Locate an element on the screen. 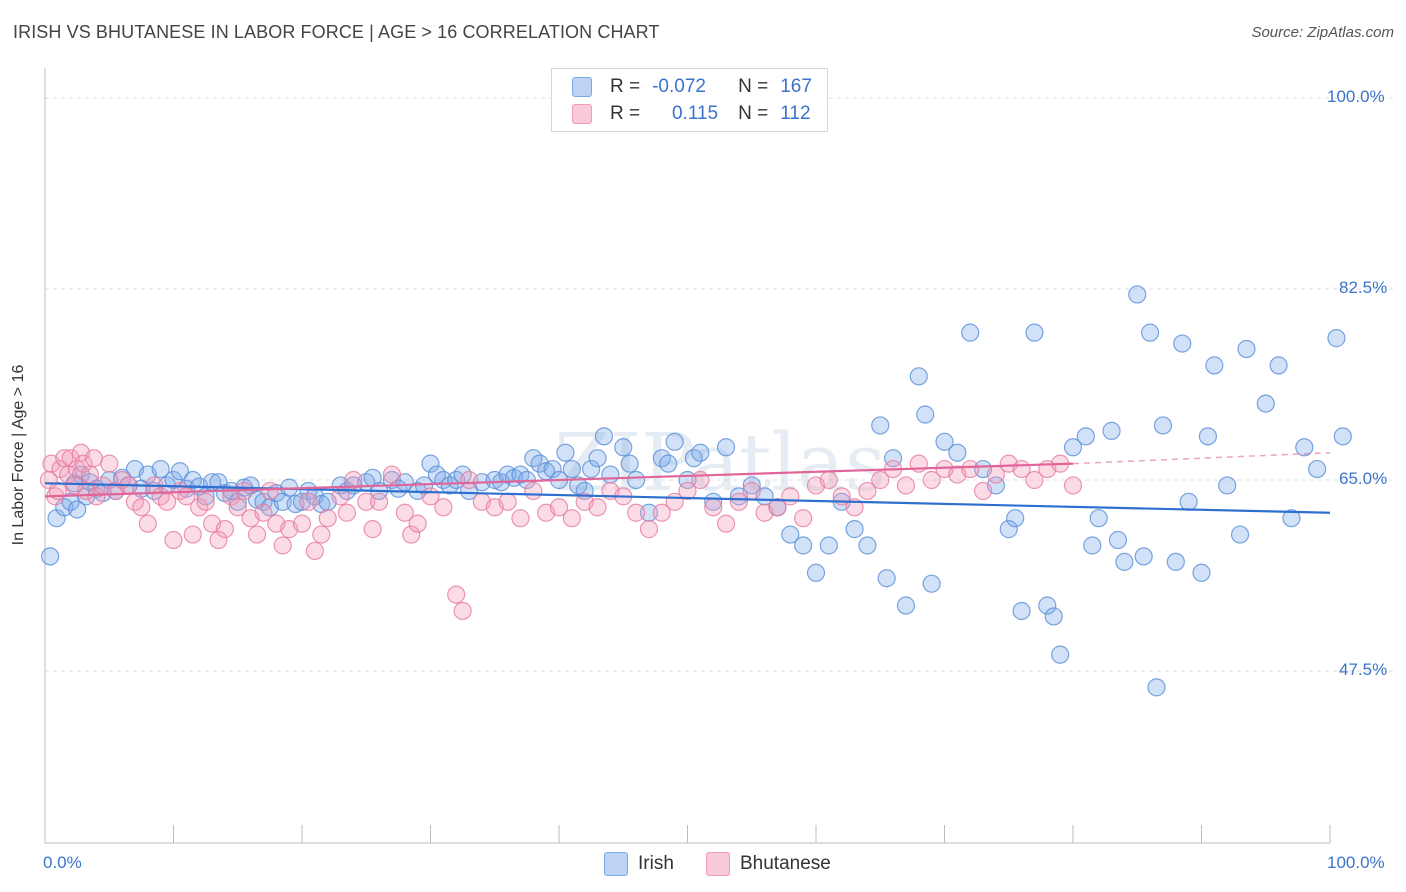  bottom-legend-bhutanese: Bhutanese is located at coordinates (768, 864).